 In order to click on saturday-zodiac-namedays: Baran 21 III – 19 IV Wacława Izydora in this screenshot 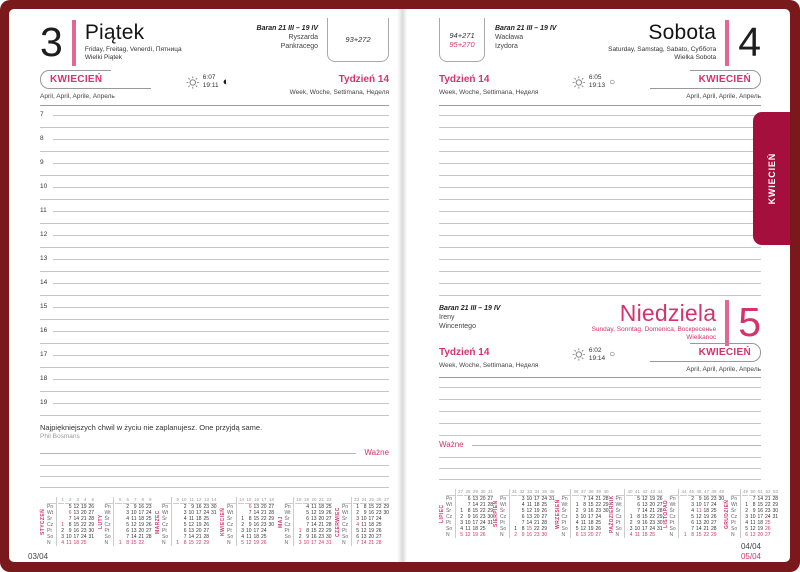, I will do `click(525, 37)`.